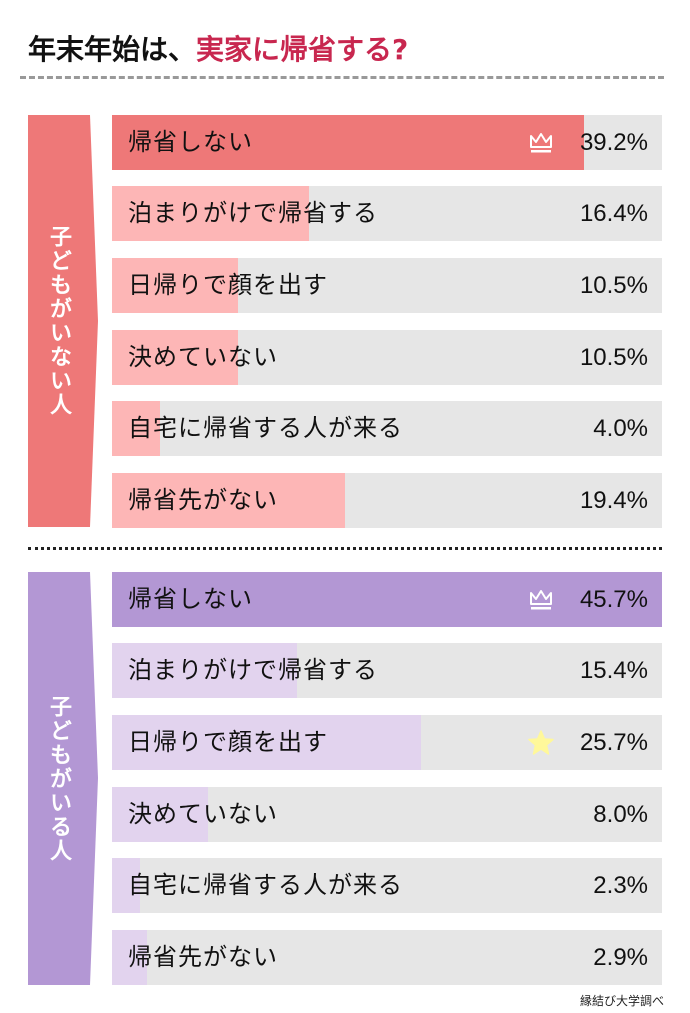  Describe the element at coordinates (620, 957) in the screenshot. I see `bar-value: 2.9%` at that location.